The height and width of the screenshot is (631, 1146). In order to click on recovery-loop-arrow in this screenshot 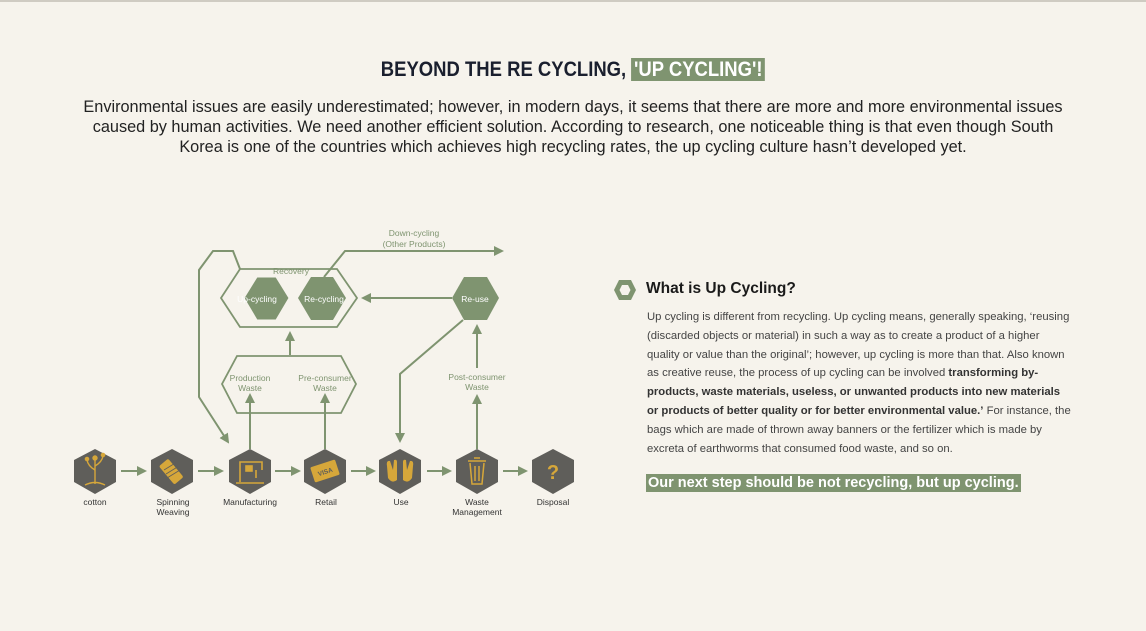, I will do `click(219, 347)`.